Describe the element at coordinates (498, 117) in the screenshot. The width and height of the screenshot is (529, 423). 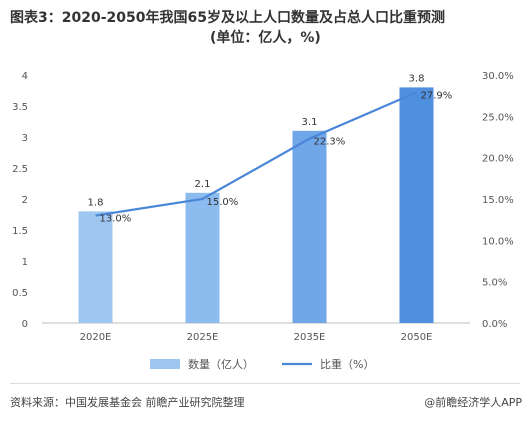
I see `y-tick-label-right: 25.0%` at that location.